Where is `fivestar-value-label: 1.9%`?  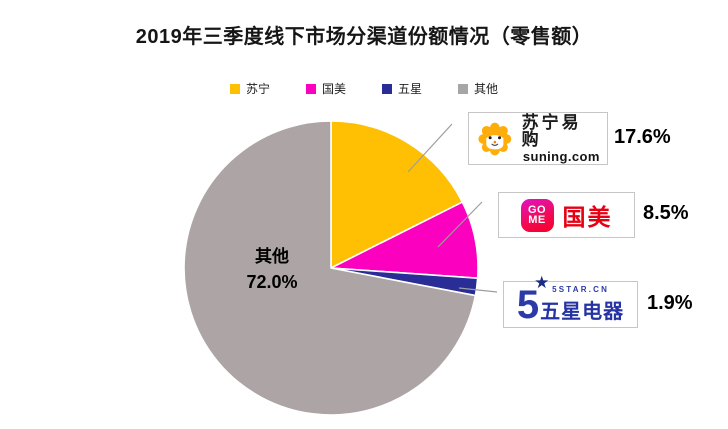 fivestar-value-label: 1.9% is located at coordinates (670, 303).